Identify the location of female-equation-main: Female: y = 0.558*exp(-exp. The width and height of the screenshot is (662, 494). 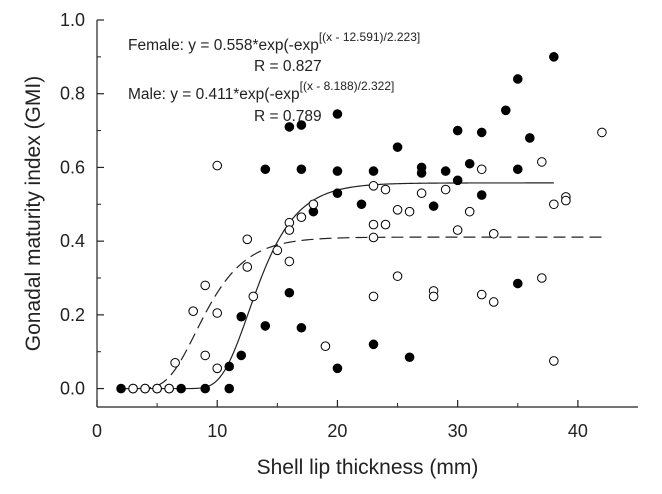
(223, 45).